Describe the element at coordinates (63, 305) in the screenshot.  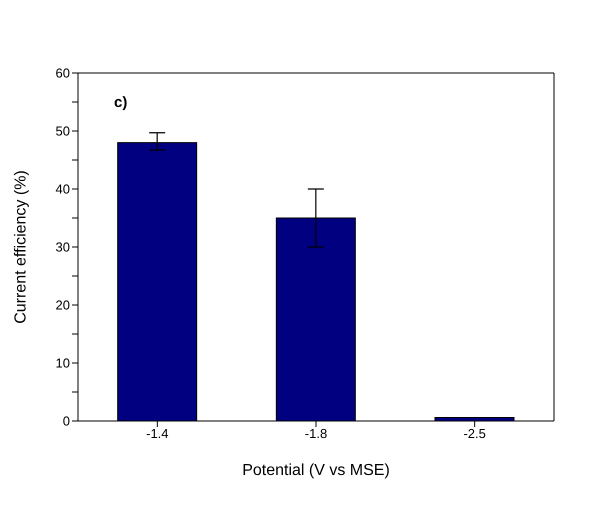
I see `y-tick-label: 20` at that location.